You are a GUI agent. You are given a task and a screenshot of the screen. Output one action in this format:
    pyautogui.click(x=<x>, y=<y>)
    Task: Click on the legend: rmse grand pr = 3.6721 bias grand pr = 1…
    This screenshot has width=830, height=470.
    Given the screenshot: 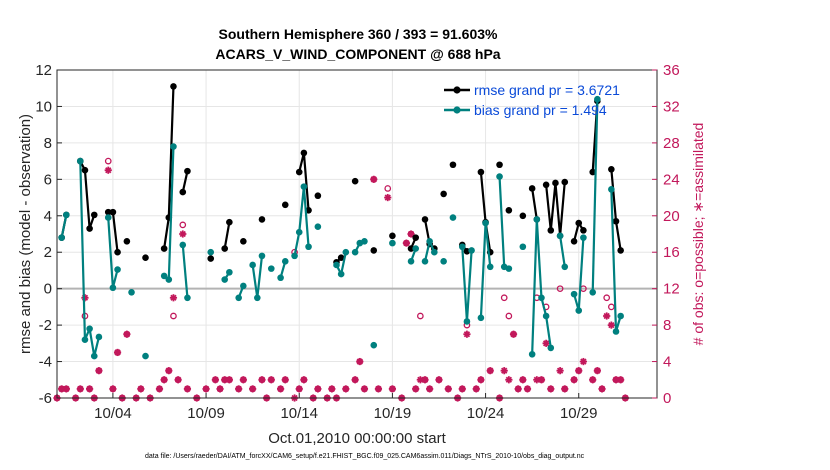 What is the action you would take?
    pyautogui.click(x=532, y=100)
    